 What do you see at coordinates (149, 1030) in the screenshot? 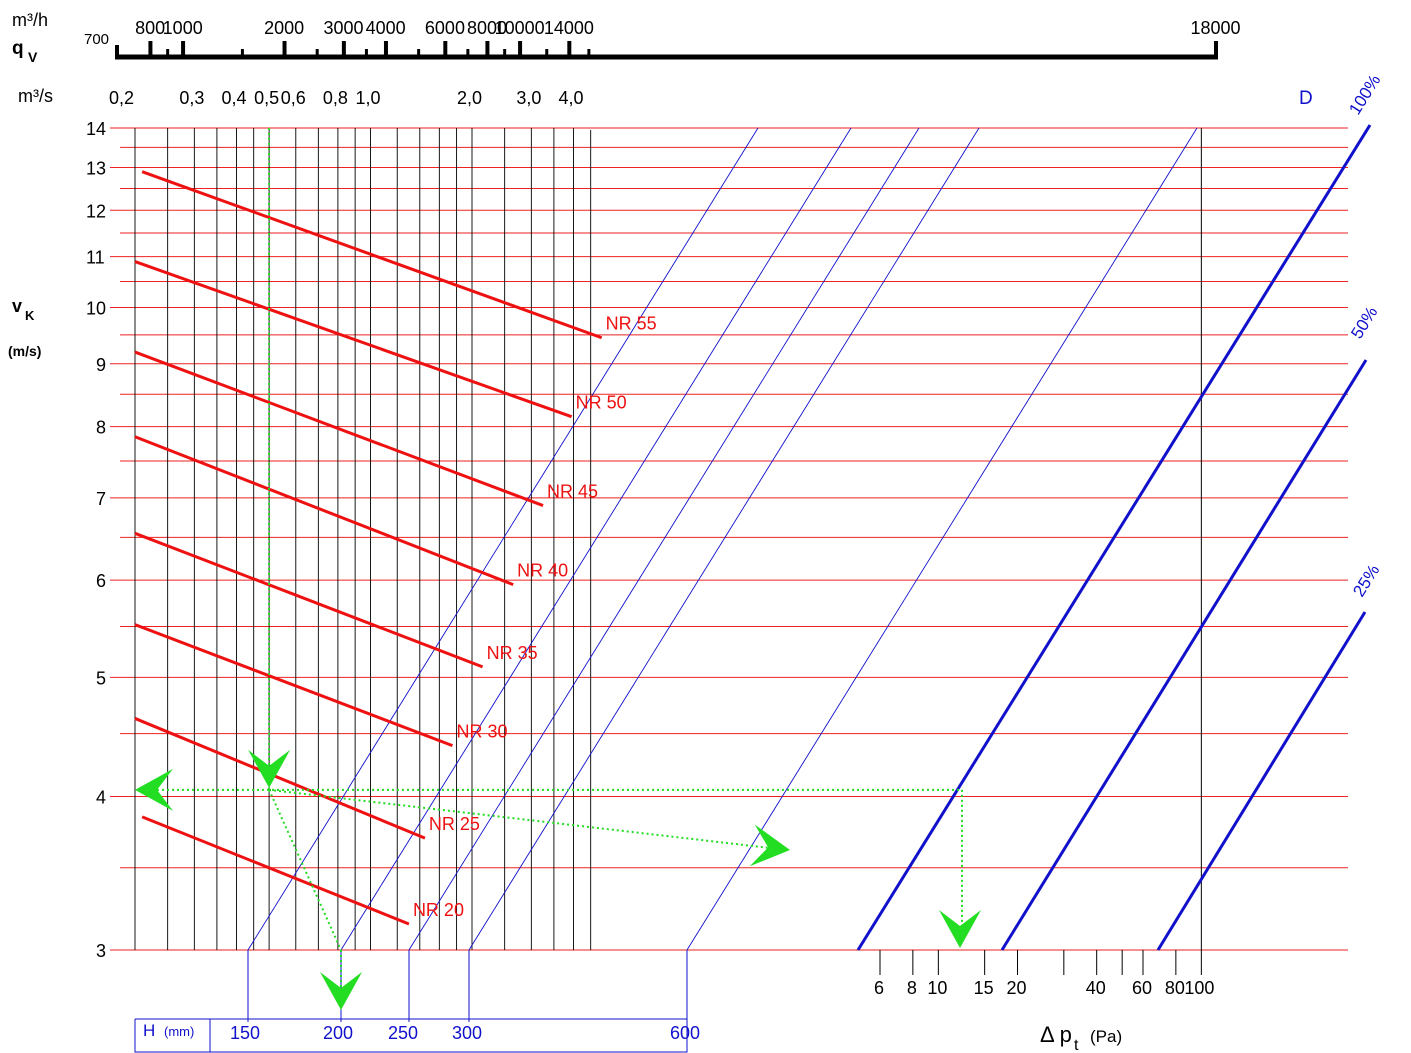
I see `h-scale-label: H` at bounding box center [149, 1030].